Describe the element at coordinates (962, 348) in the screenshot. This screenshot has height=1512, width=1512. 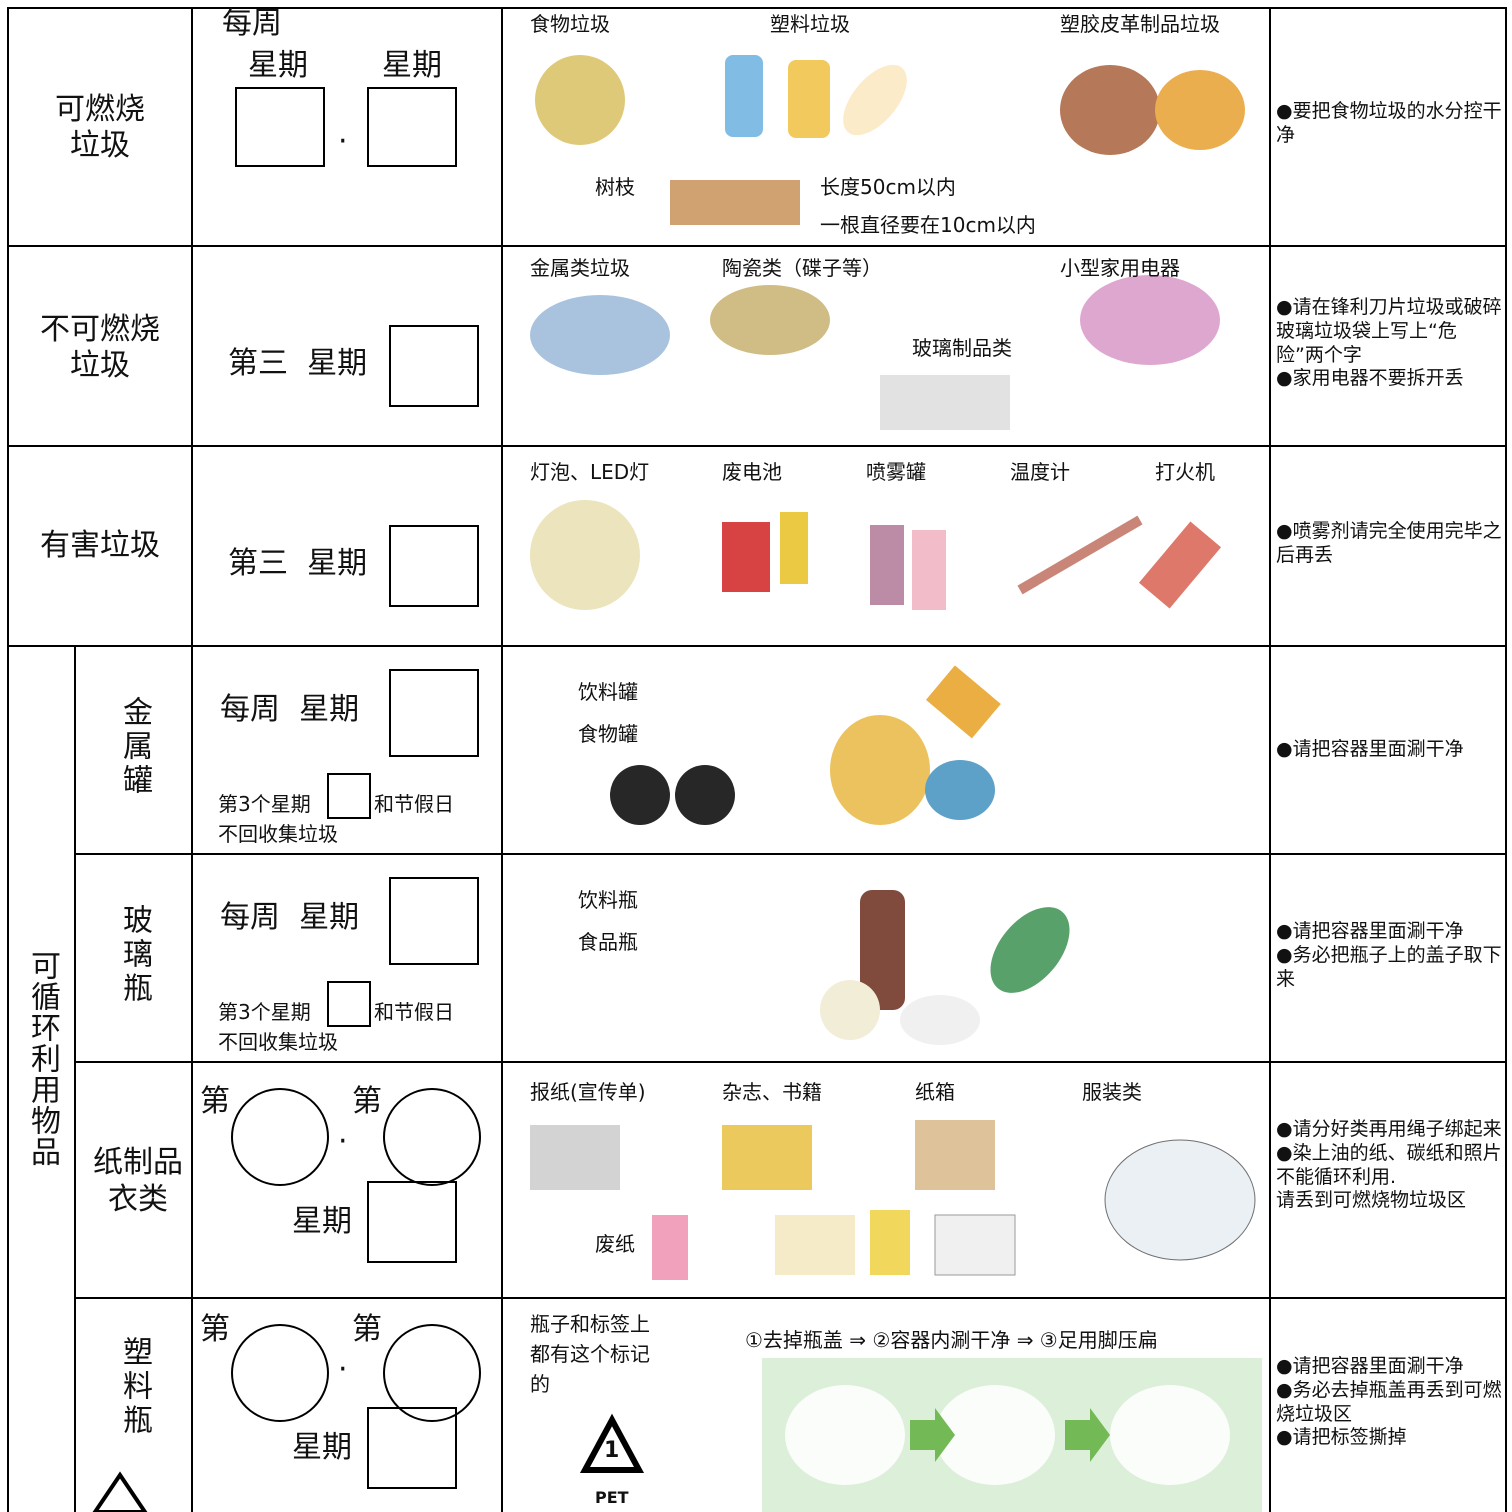
I see `item: 玻璃制品类` at that location.